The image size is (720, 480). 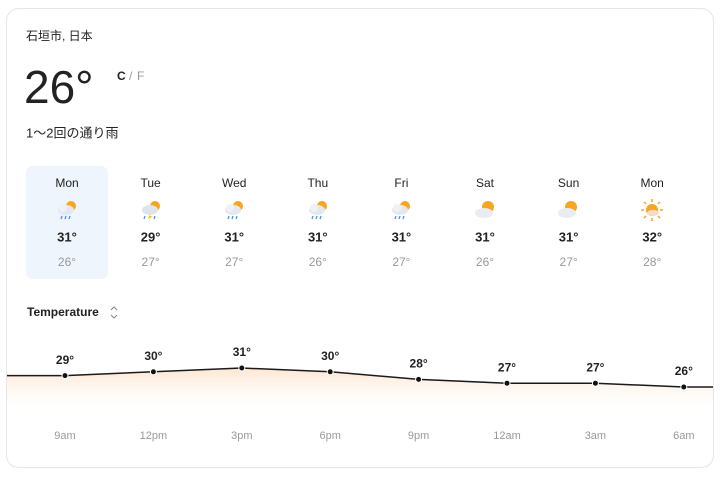 I want to click on day-high: 32°, so click(x=652, y=236).